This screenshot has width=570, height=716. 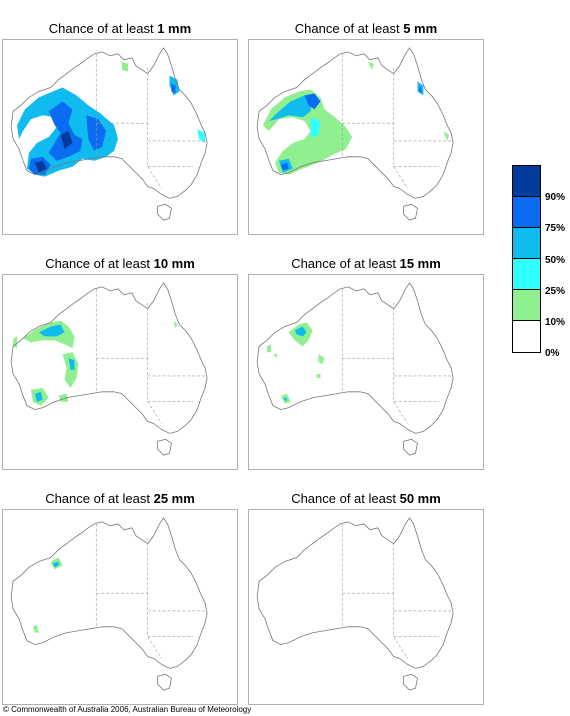 I want to click on map-1mm-svg, so click(x=120, y=137).